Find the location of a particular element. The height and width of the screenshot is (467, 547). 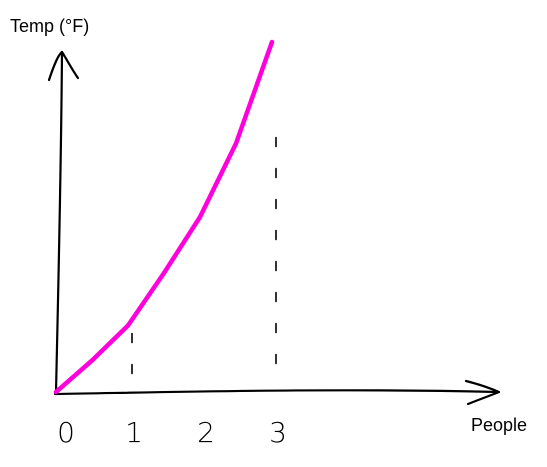

x-axis-line is located at coordinates (276, 392).